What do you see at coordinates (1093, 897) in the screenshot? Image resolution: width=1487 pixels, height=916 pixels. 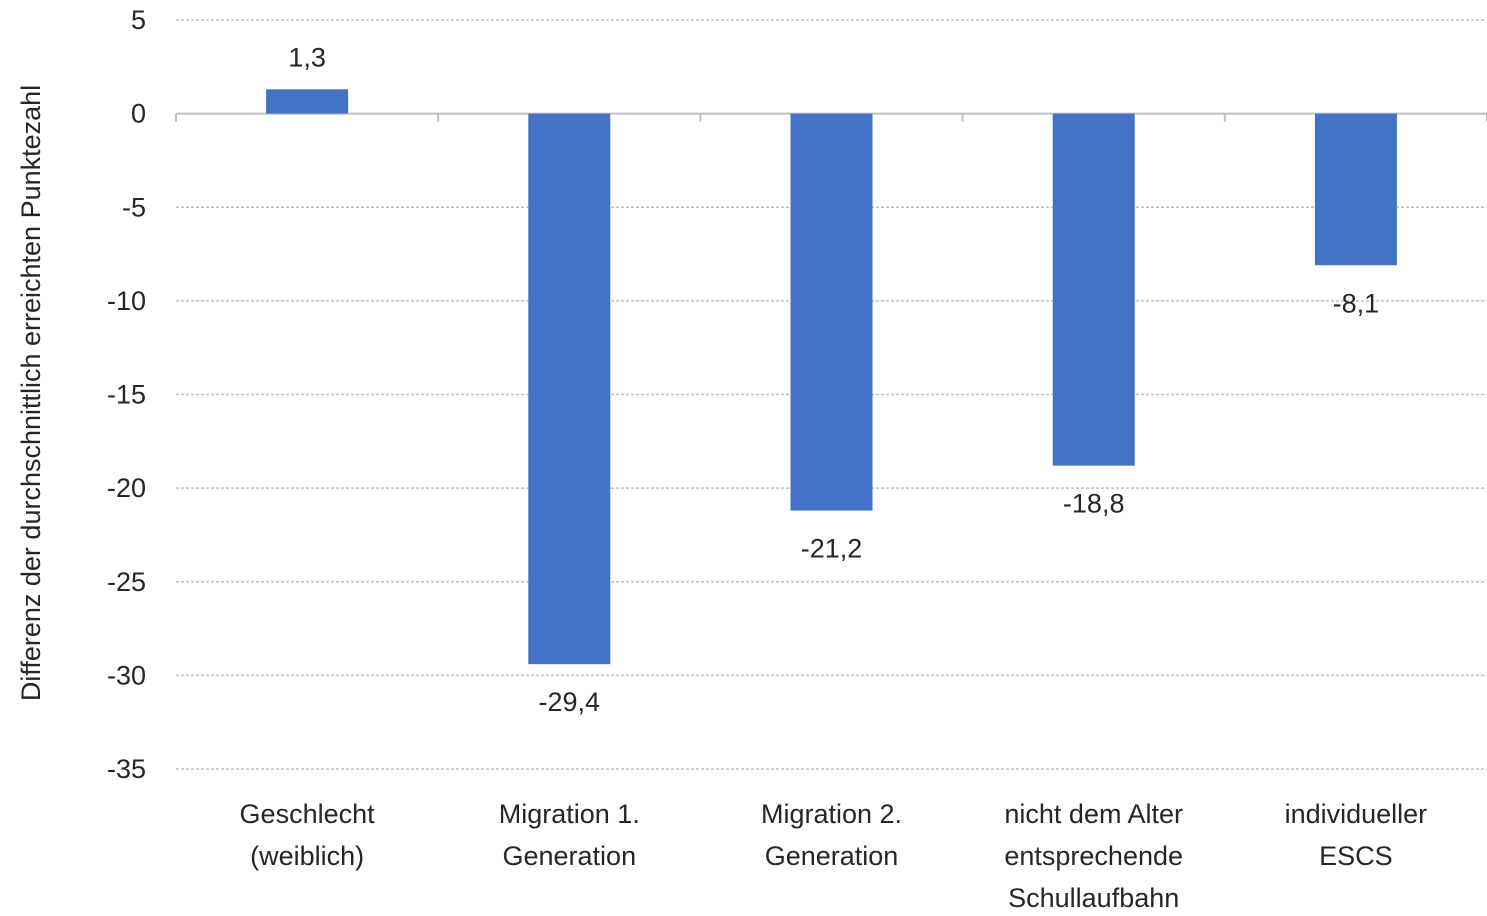 I see `category-label-line: Schullaufbahn` at bounding box center [1093, 897].